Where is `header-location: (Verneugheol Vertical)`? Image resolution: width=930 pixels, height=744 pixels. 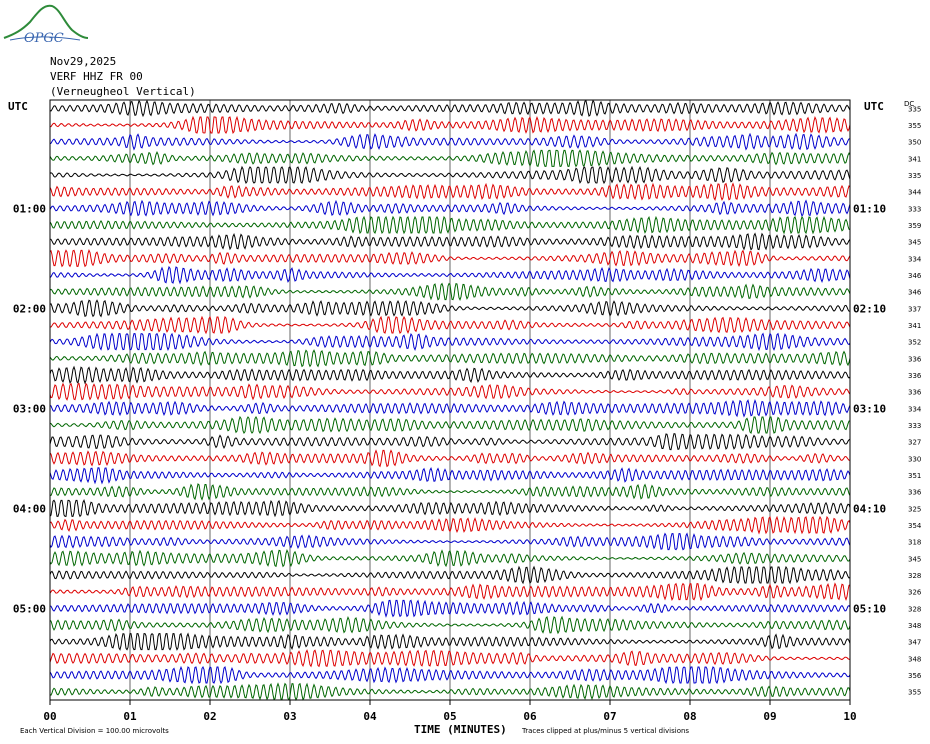 header-location: (Verneugheol Vertical) is located at coordinates (123, 91).